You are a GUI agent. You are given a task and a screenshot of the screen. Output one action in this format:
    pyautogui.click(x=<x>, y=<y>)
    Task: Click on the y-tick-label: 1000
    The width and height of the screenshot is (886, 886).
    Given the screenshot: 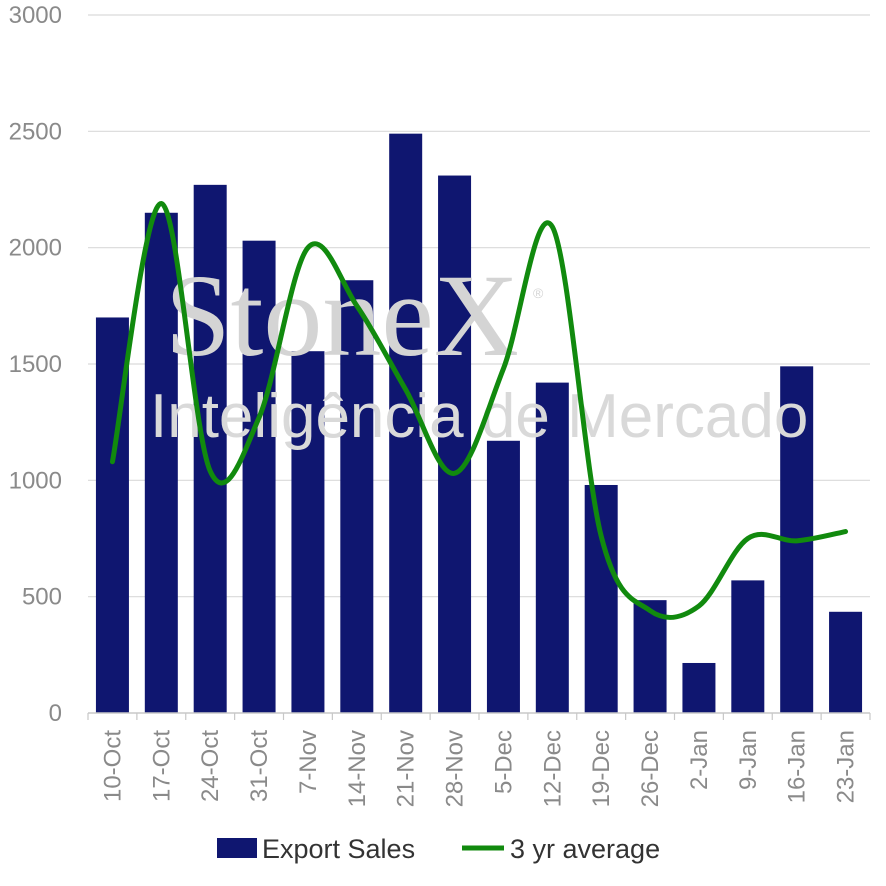 What is the action you would take?
    pyautogui.click(x=35, y=480)
    